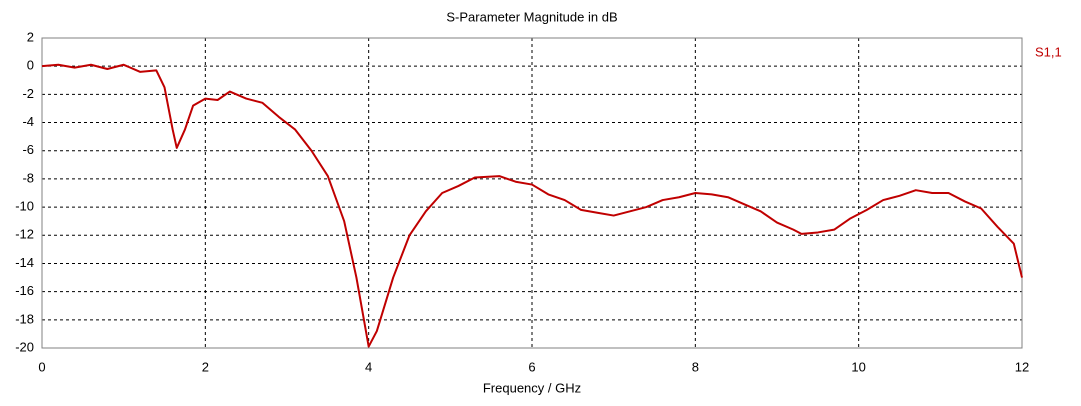  I want to click on y-tick-label: -14, so click(24, 262).